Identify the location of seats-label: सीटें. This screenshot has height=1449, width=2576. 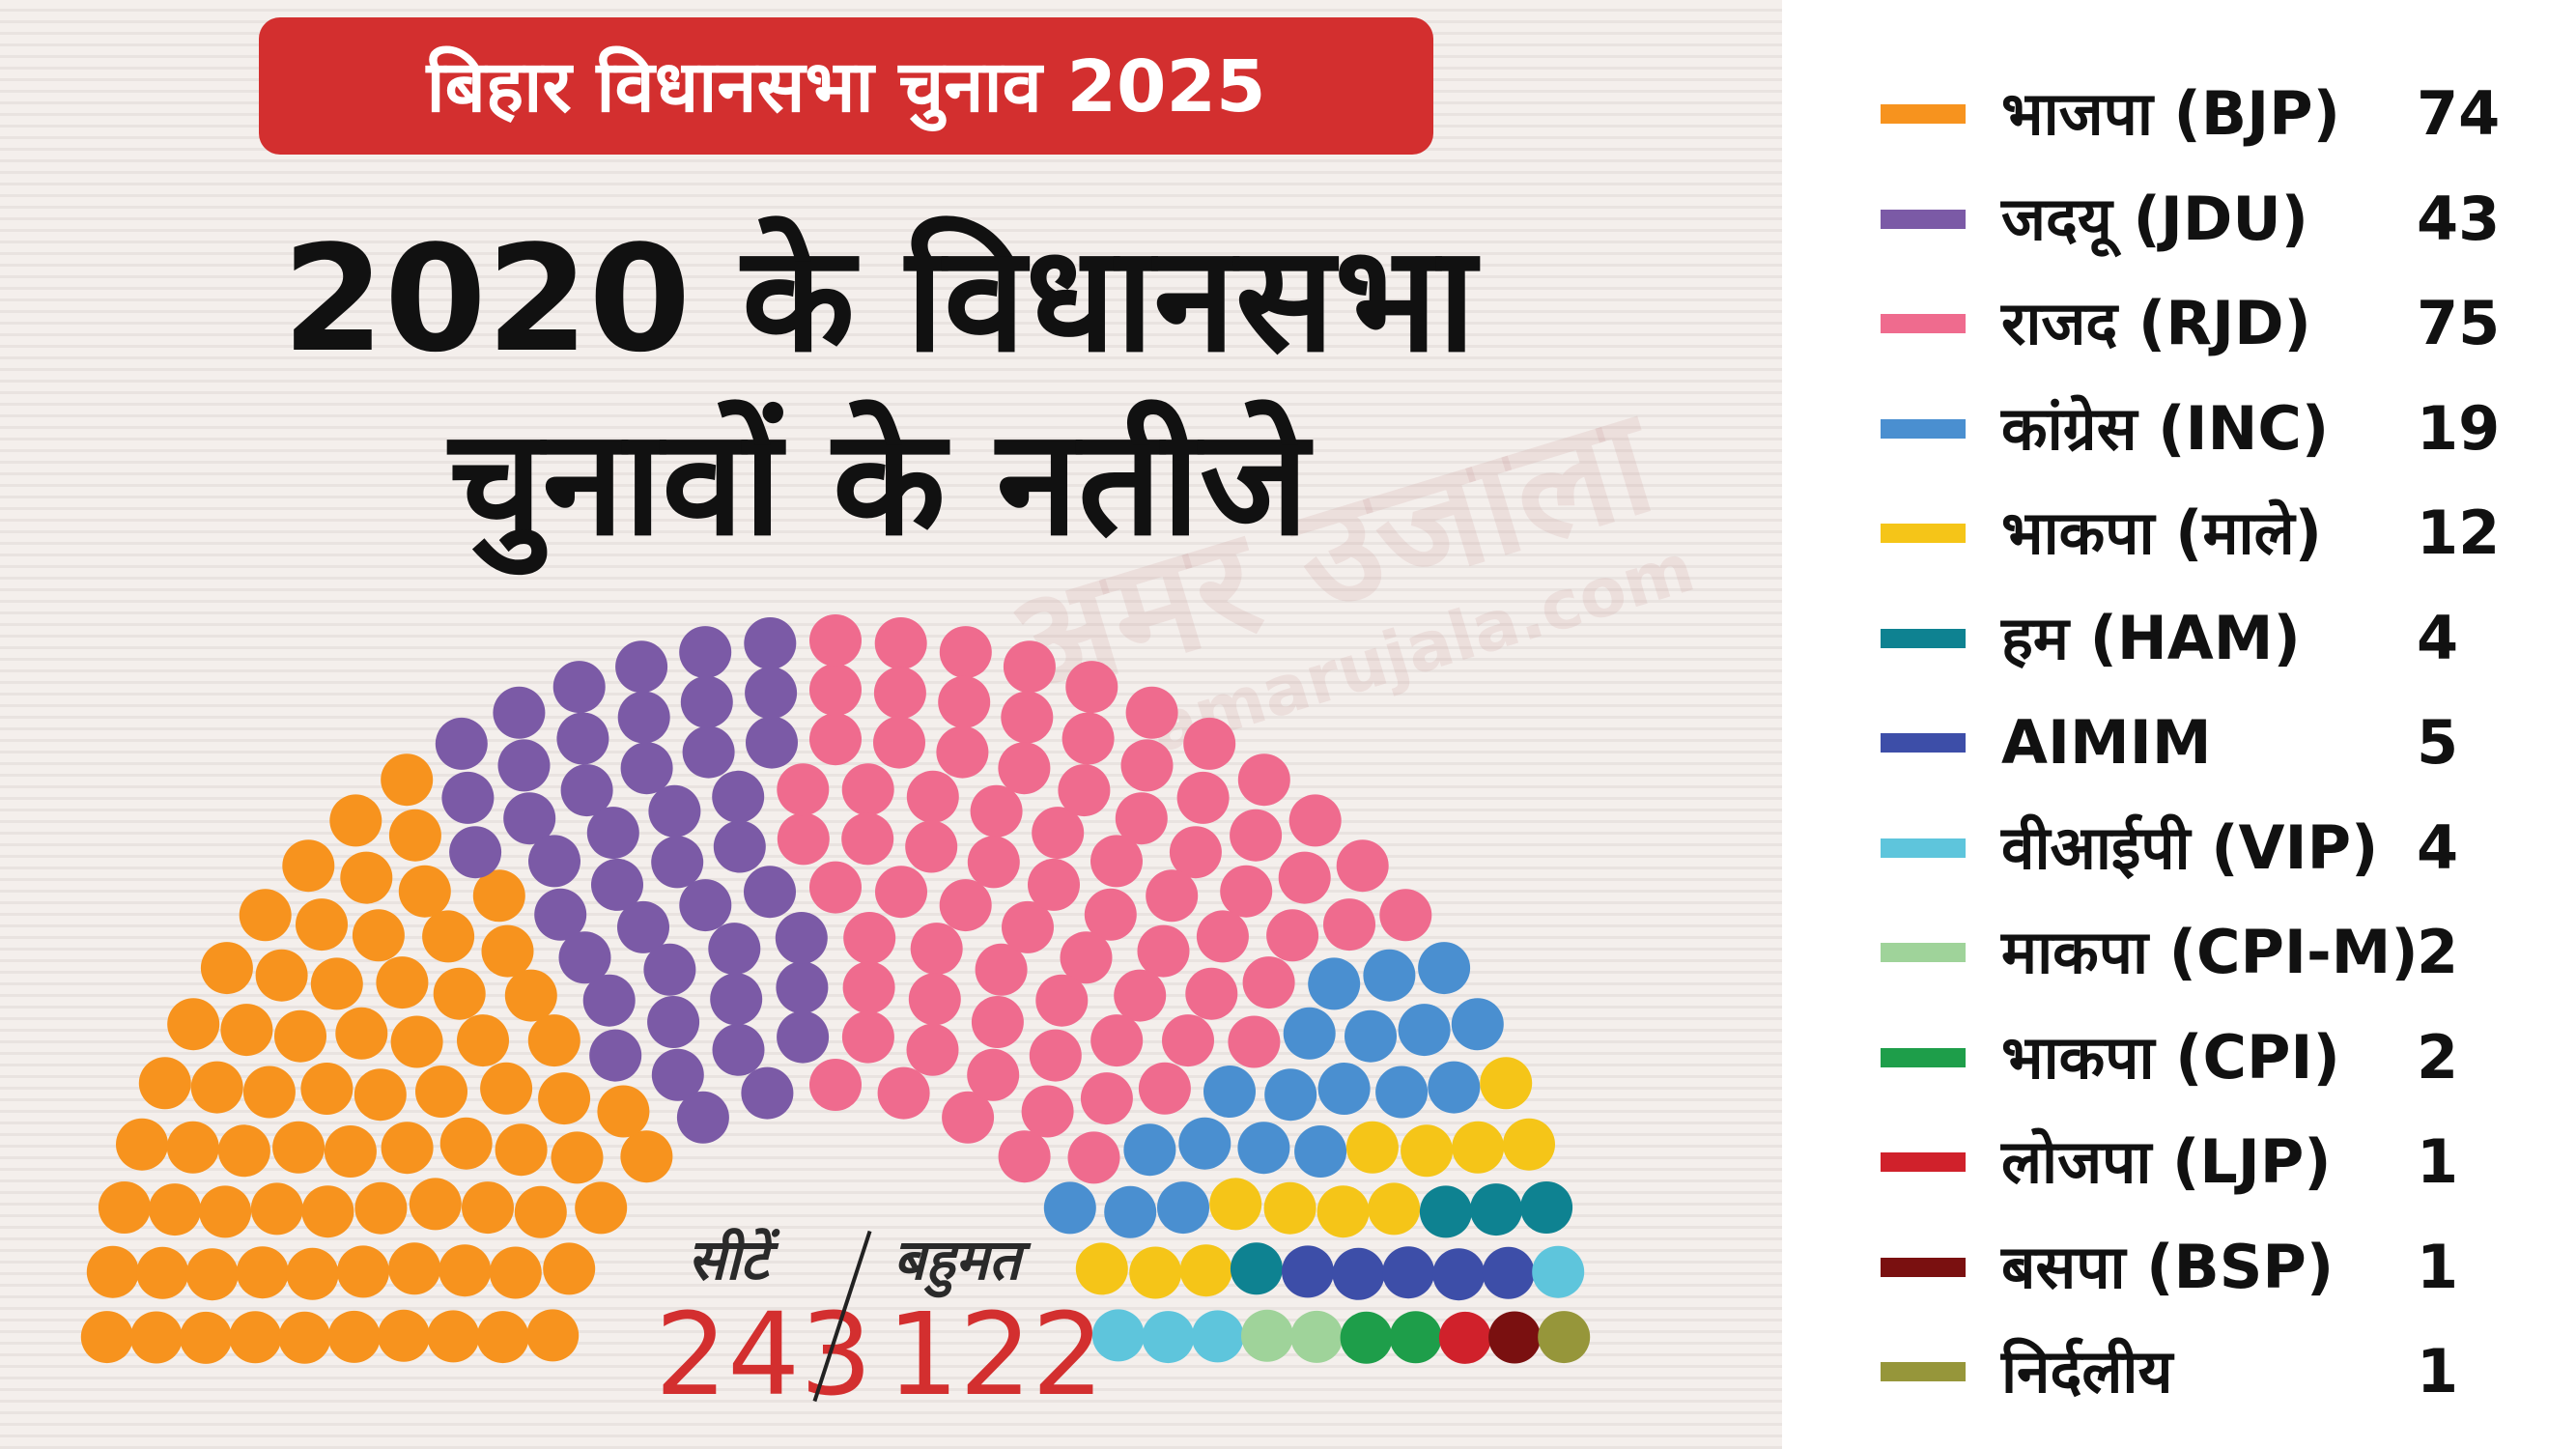
(728, 1260).